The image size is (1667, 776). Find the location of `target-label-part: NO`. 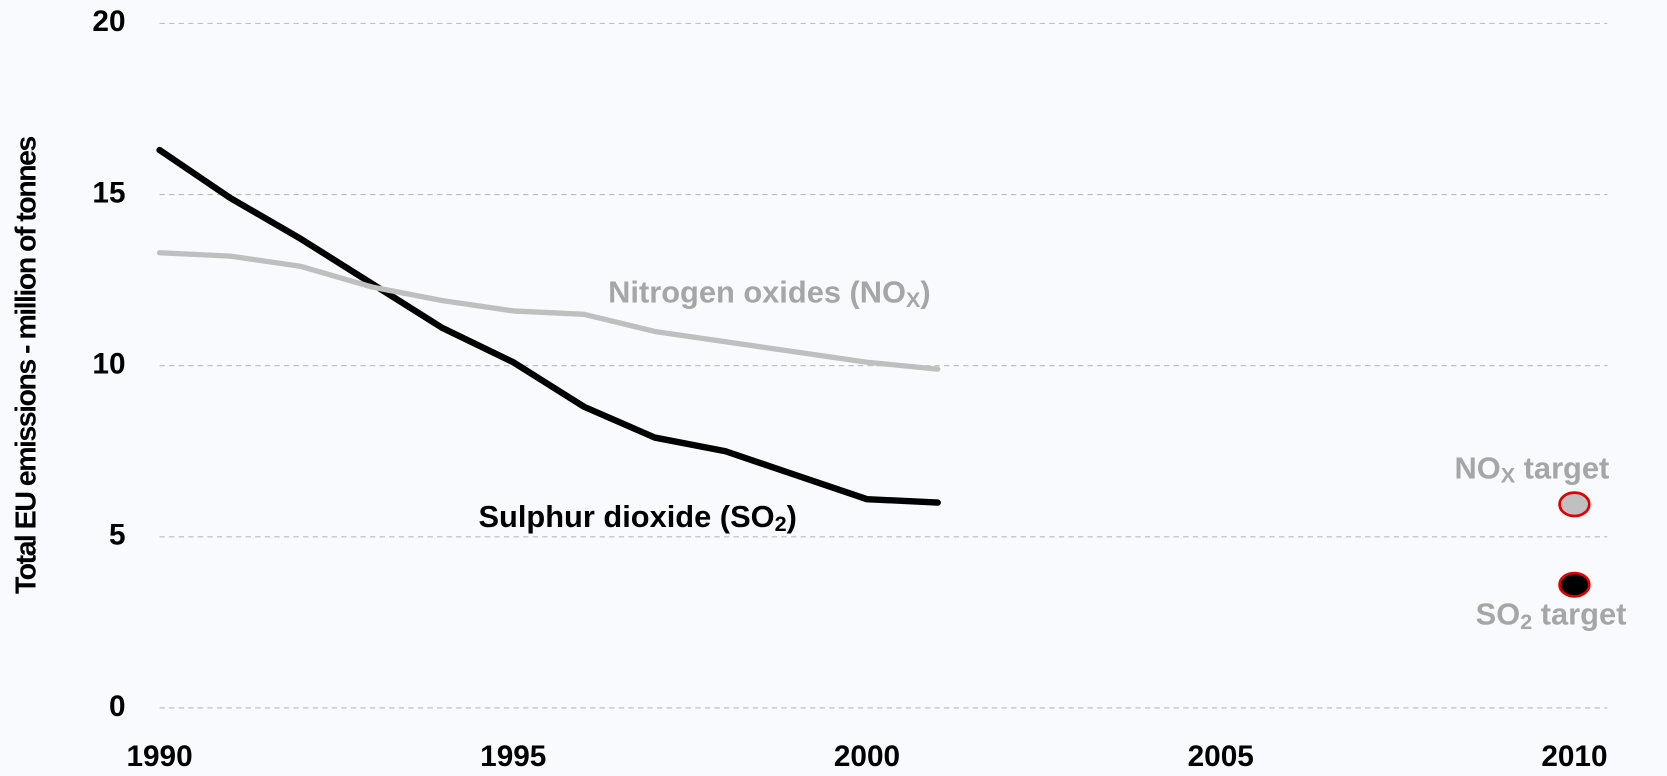

target-label-part: NO is located at coordinates (1478, 467).